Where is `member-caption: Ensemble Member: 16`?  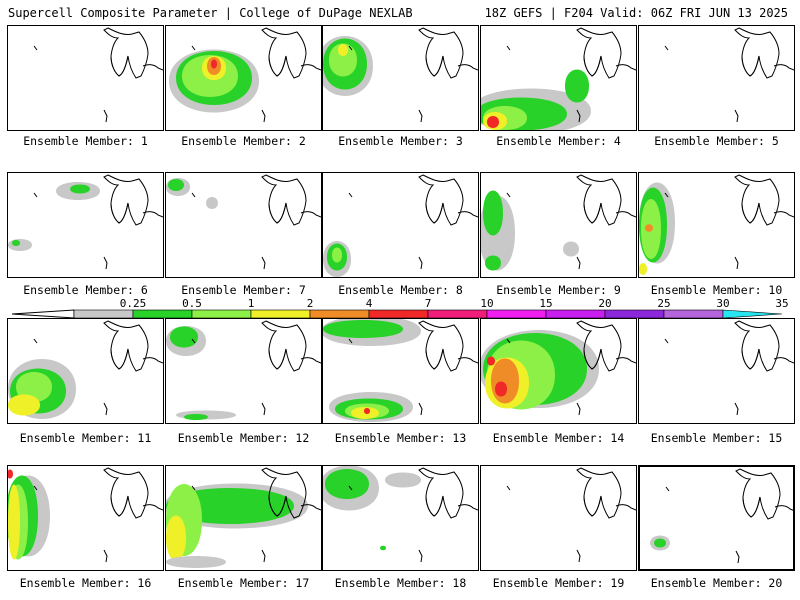 member-caption: Ensemble Member: 16 is located at coordinates (85, 583).